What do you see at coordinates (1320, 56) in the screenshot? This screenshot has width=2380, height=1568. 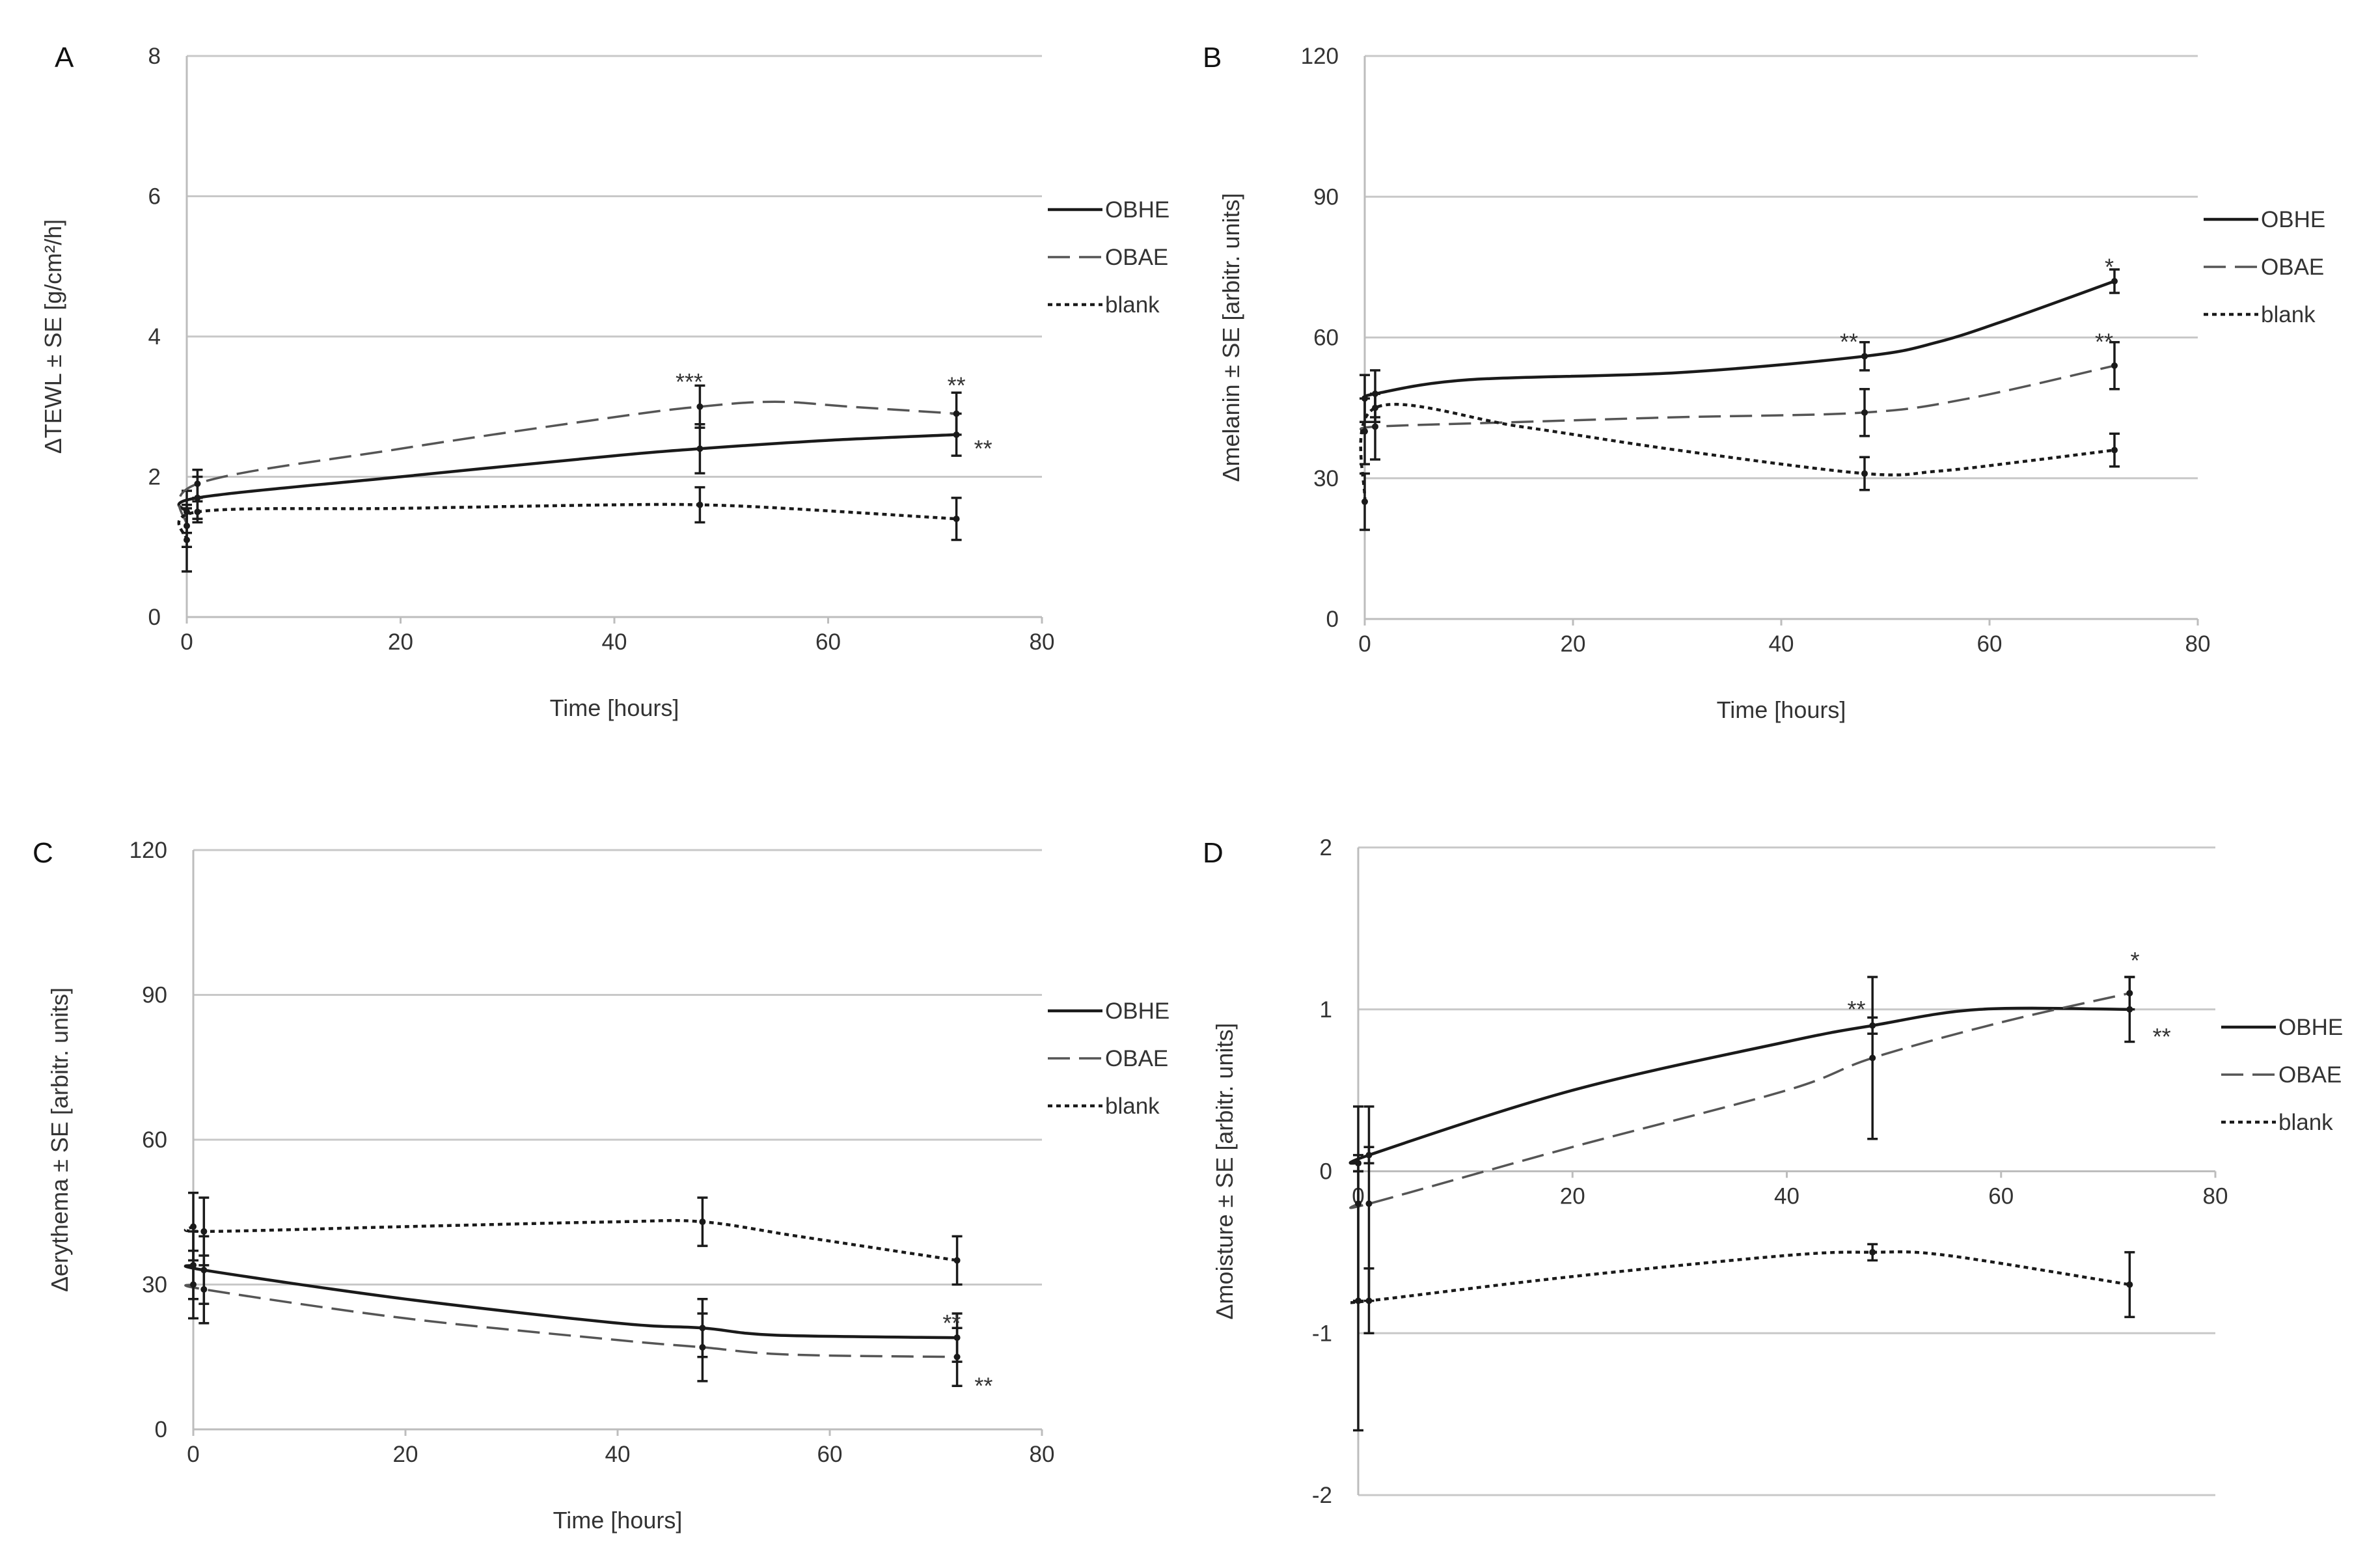 I see `y-tick-label: 120` at bounding box center [1320, 56].